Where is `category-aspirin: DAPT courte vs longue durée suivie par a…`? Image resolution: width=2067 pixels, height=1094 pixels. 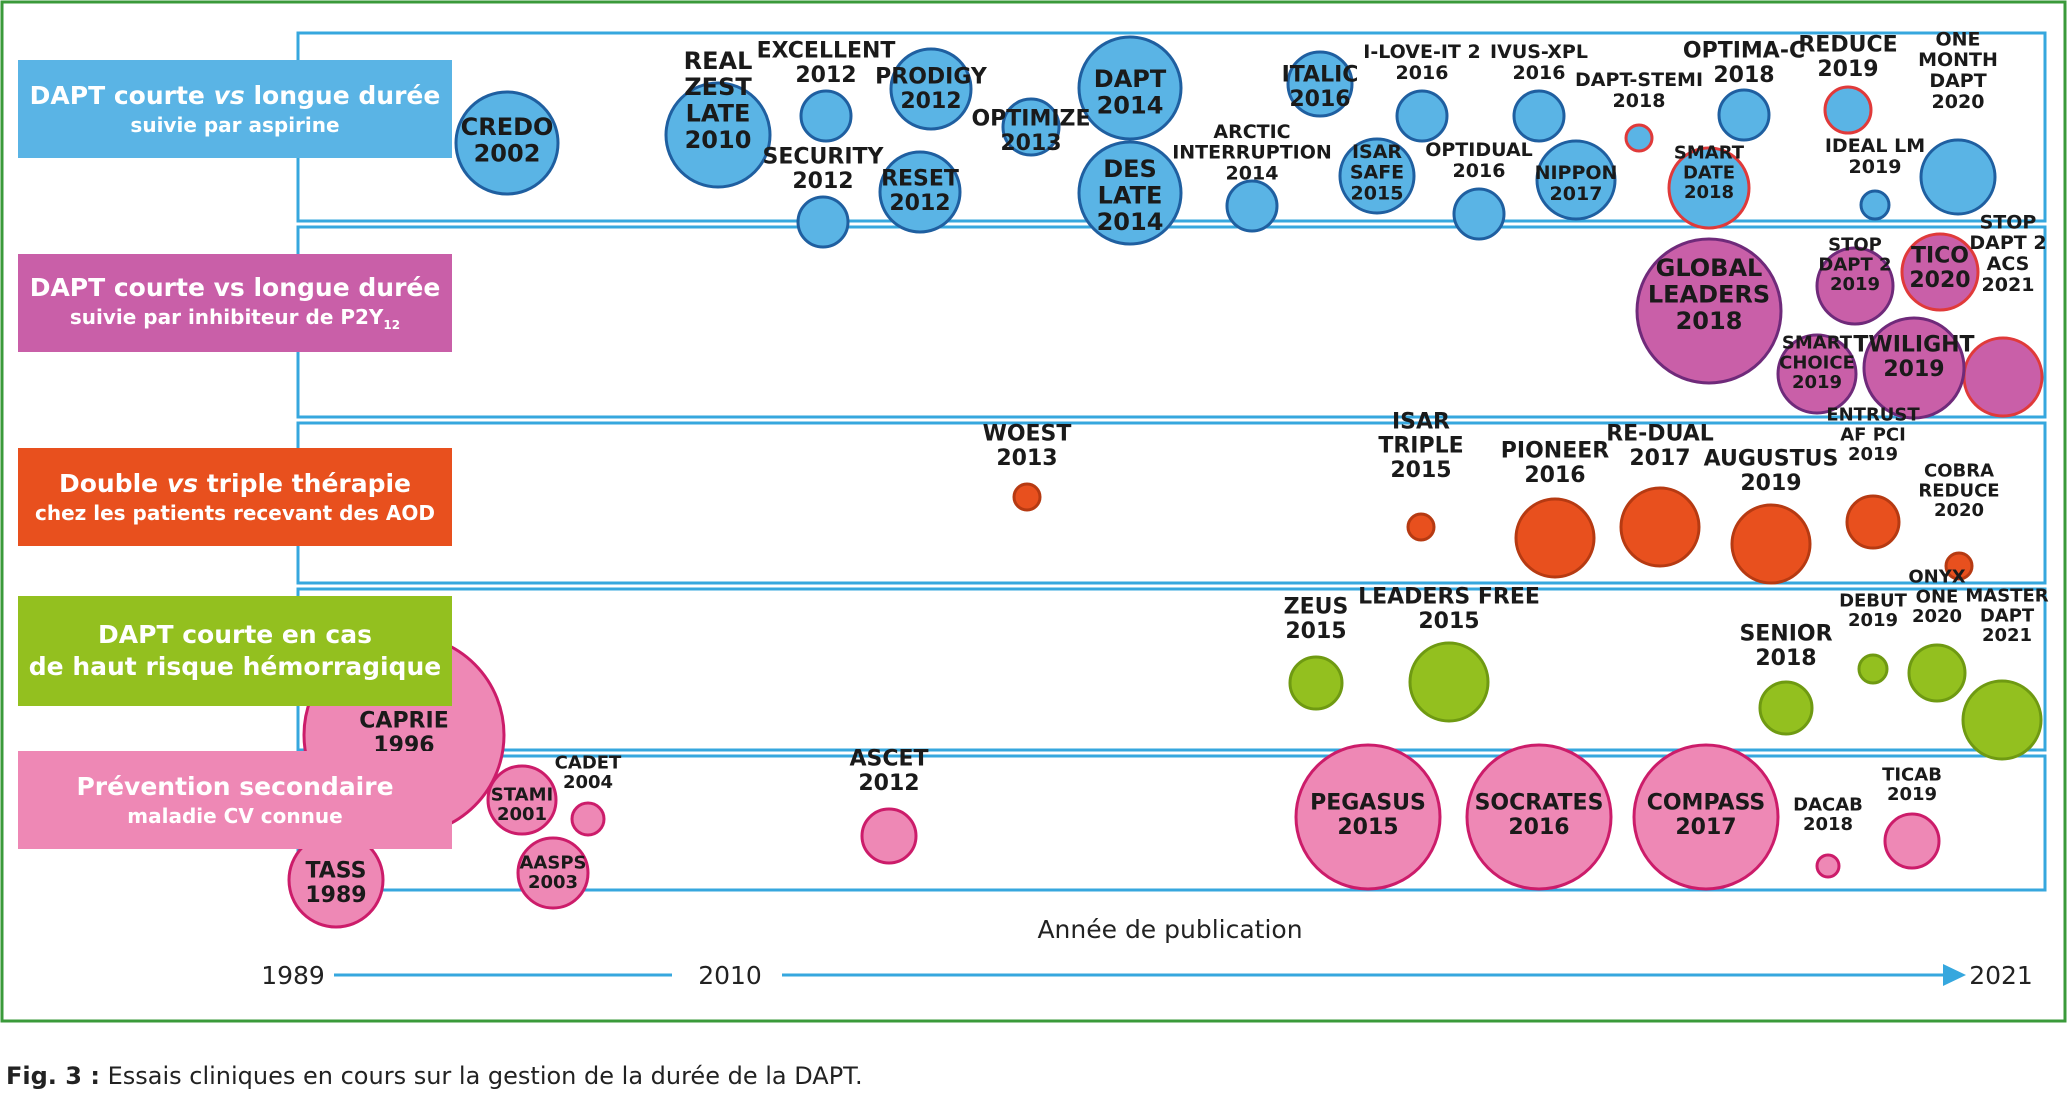 category-aspirin: DAPT courte vs longue durée suivie par a… is located at coordinates (235, 109).